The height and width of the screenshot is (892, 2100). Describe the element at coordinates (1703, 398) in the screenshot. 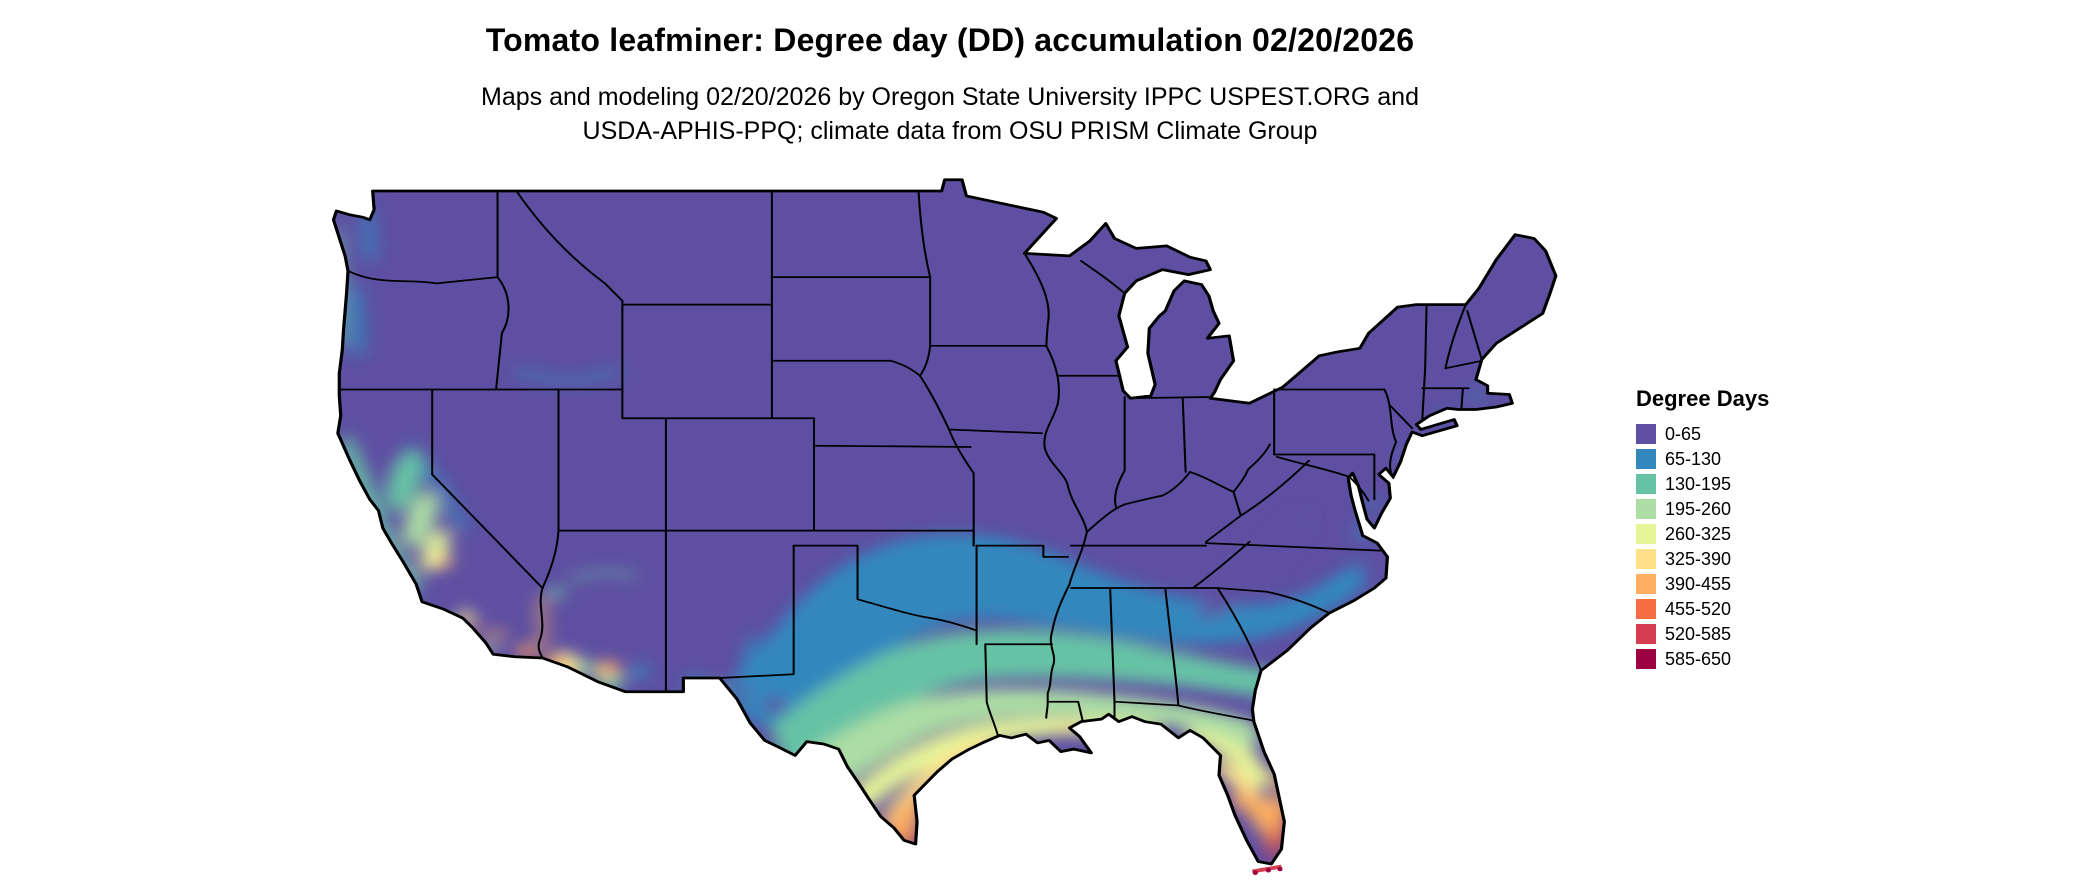

I see `legend-title: Degree Days` at that location.